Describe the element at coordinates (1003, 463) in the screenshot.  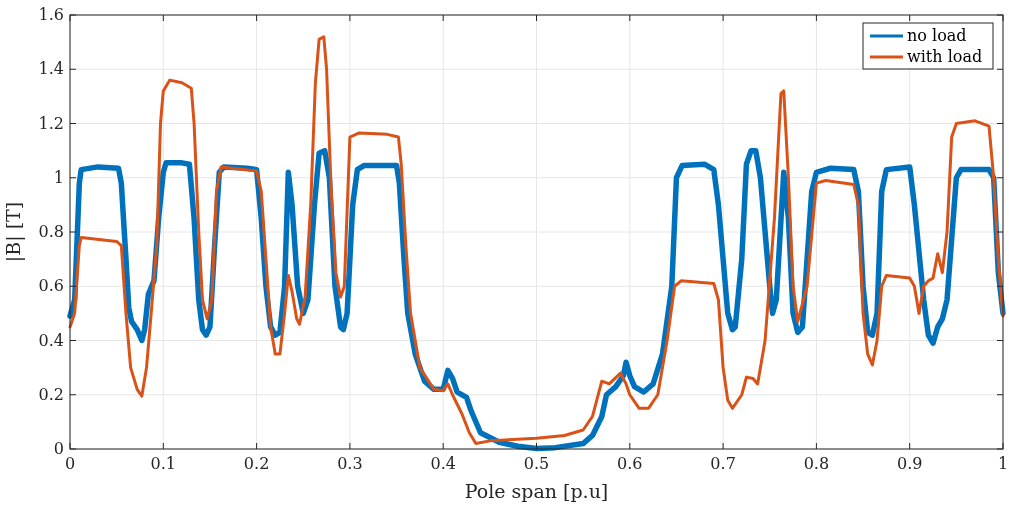
I see `x-tick-label: 1` at that location.